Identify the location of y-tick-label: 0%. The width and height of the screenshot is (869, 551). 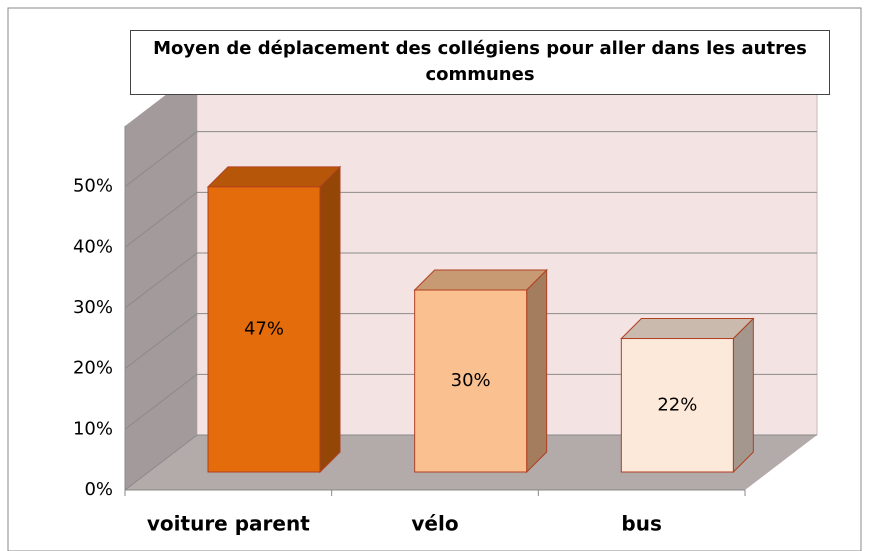
(98, 489).